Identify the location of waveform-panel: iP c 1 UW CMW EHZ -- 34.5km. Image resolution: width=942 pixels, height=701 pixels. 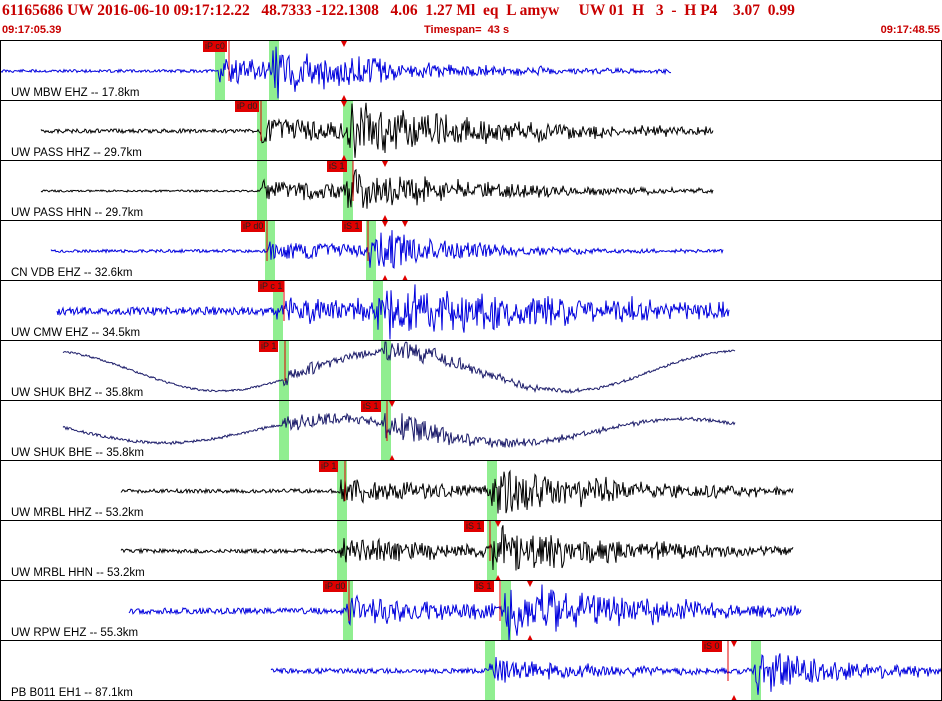
(471, 310).